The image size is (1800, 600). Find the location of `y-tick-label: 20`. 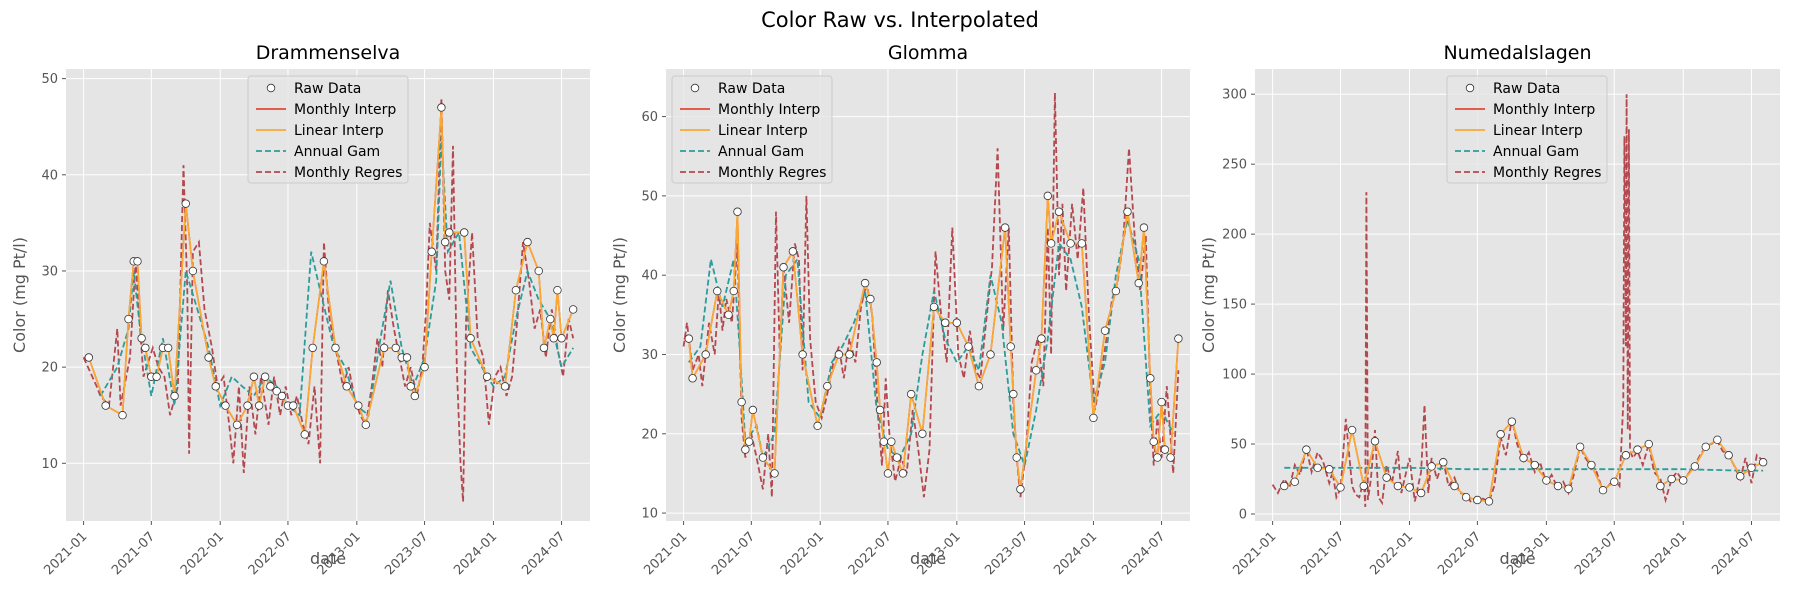

y-tick-label: 20 is located at coordinates (649, 434).